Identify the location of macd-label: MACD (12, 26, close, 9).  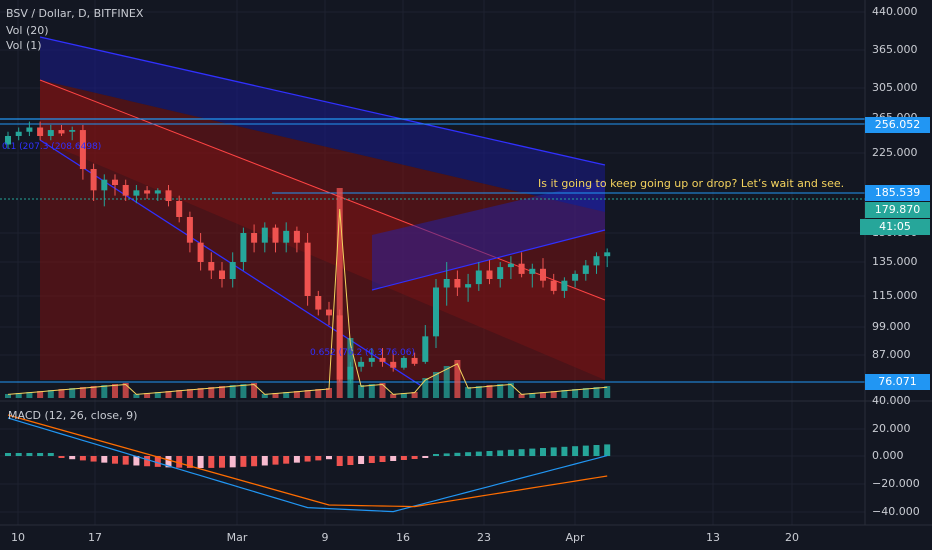
(73, 415).